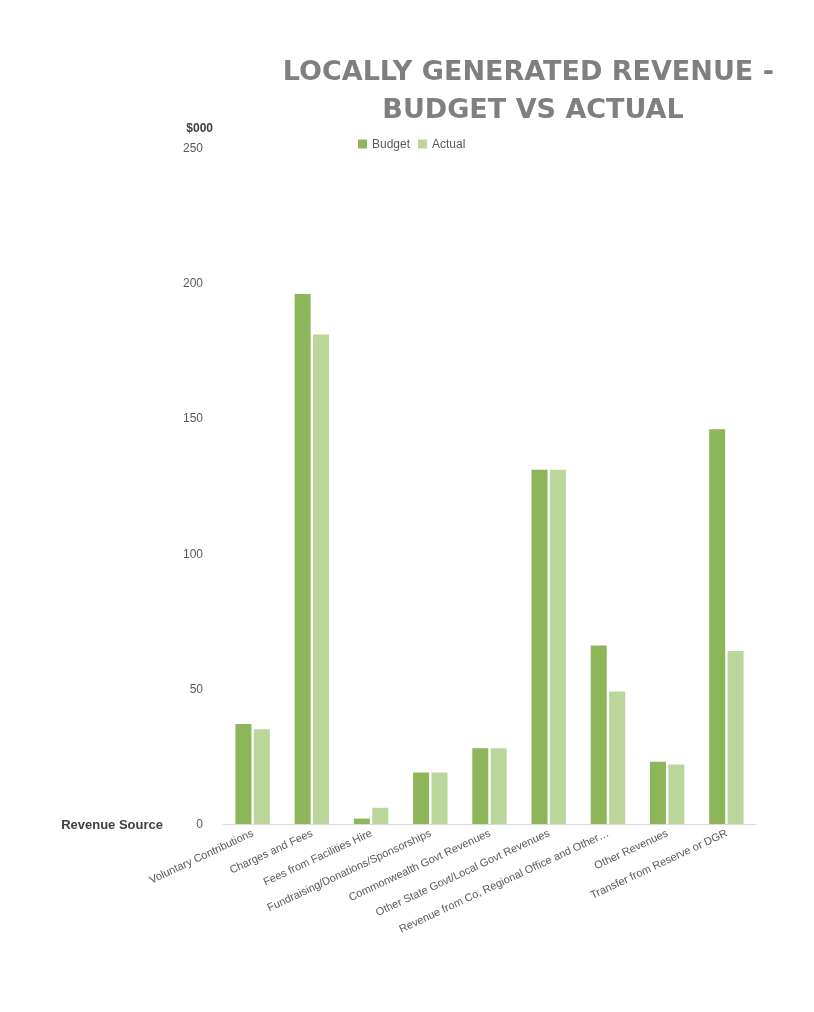 The height and width of the screenshot is (1012, 814). Describe the element at coordinates (193, 283) in the screenshot. I see `y-tick-label: 200` at that location.